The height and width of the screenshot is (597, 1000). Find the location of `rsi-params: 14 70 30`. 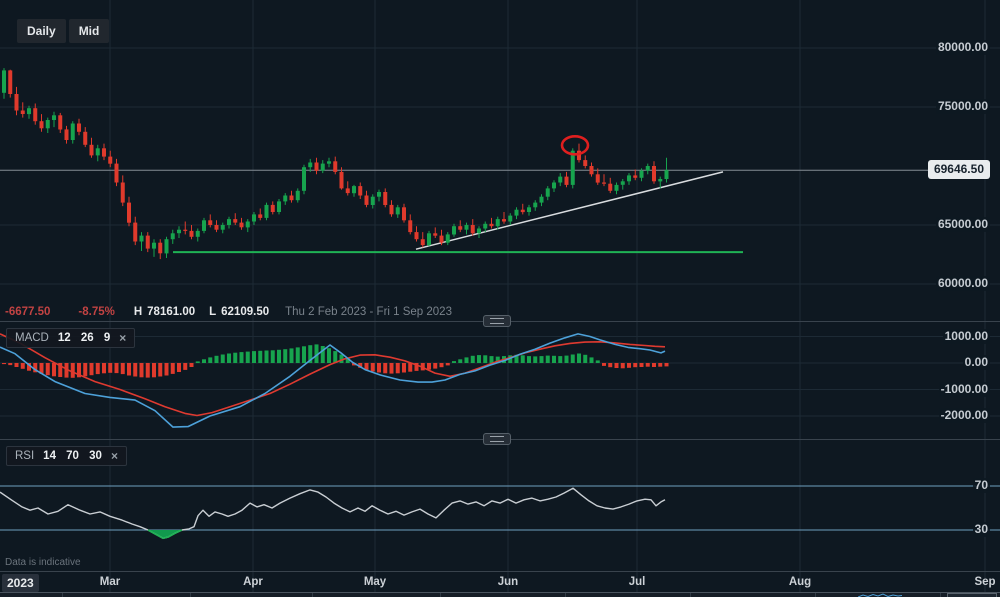

rsi-params: 14 70 30 is located at coordinates (72, 456).